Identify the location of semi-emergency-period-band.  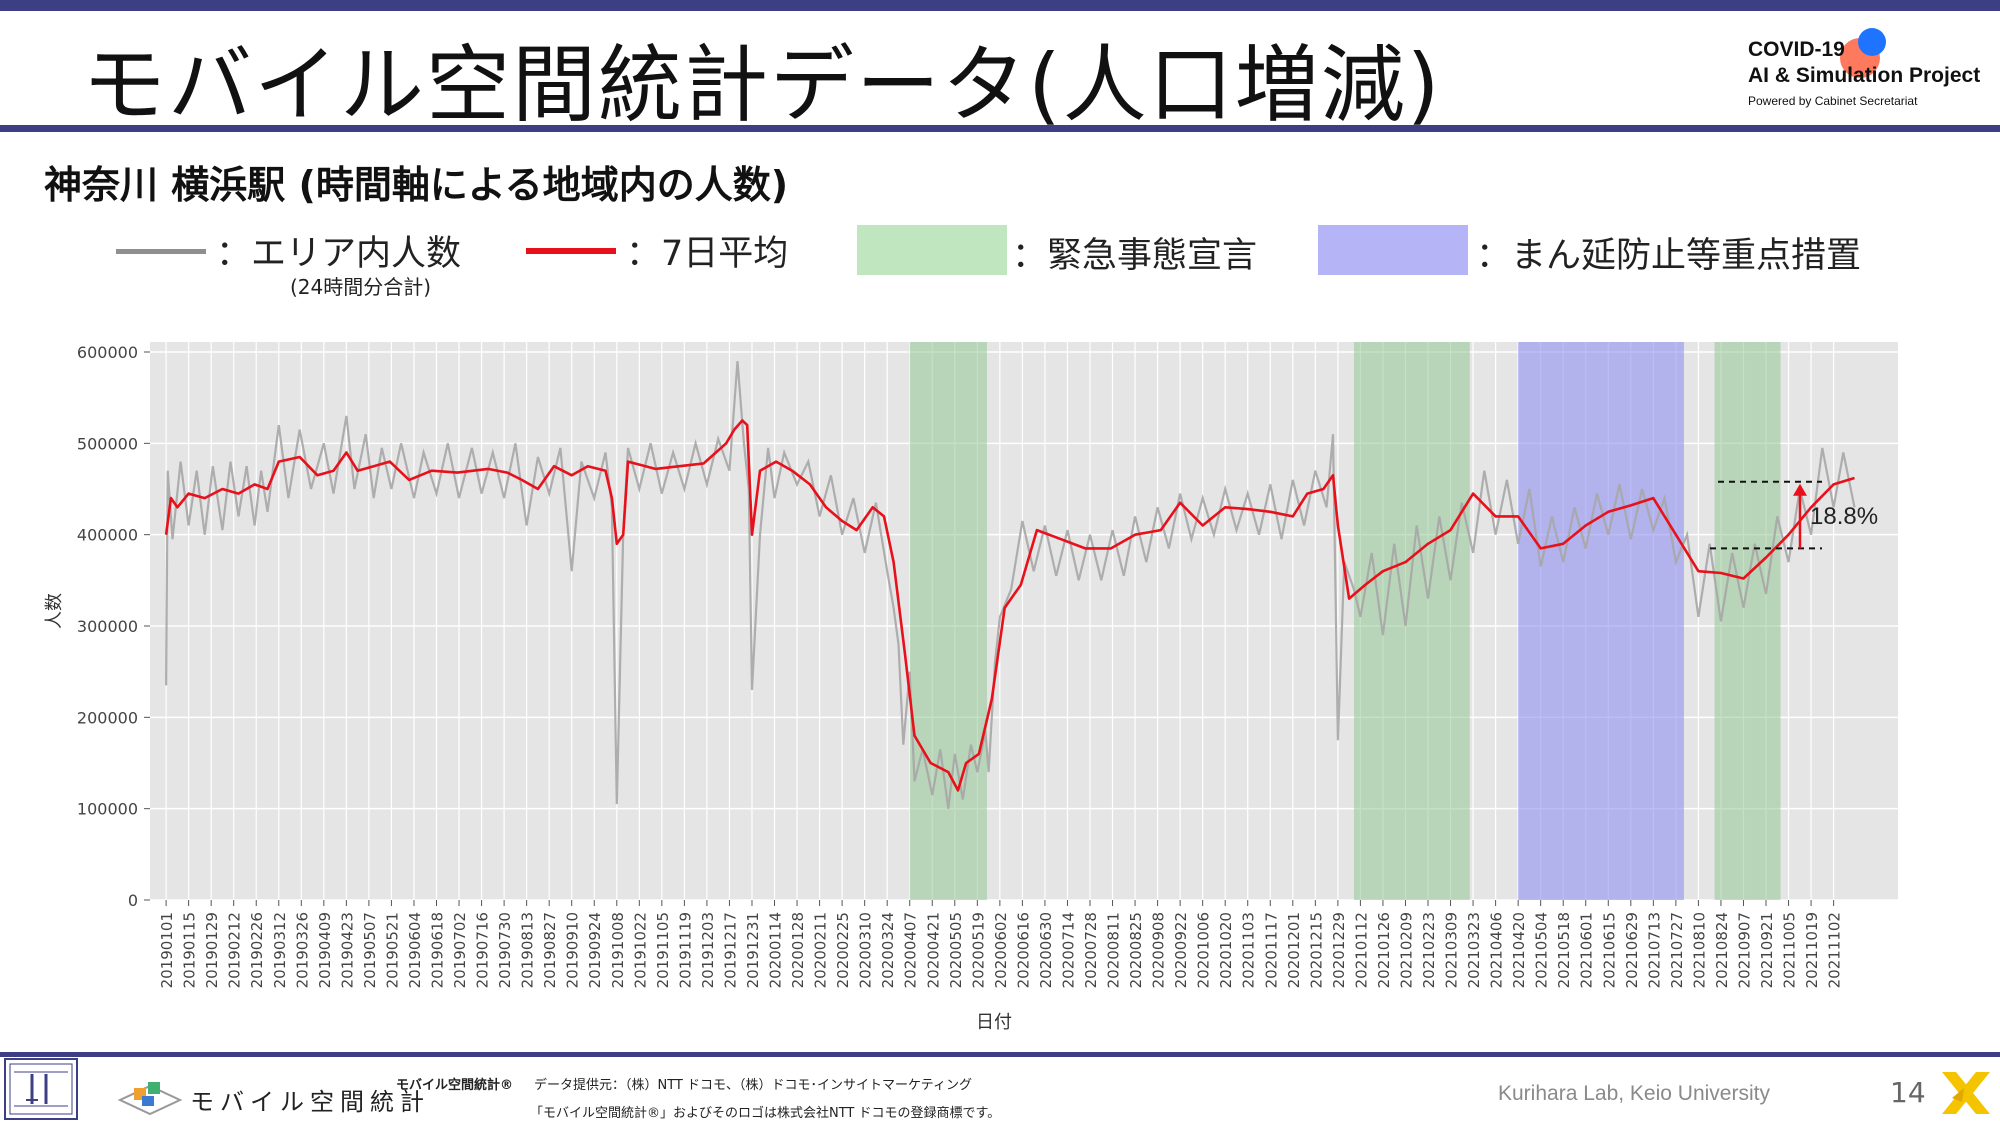
(1601, 621).